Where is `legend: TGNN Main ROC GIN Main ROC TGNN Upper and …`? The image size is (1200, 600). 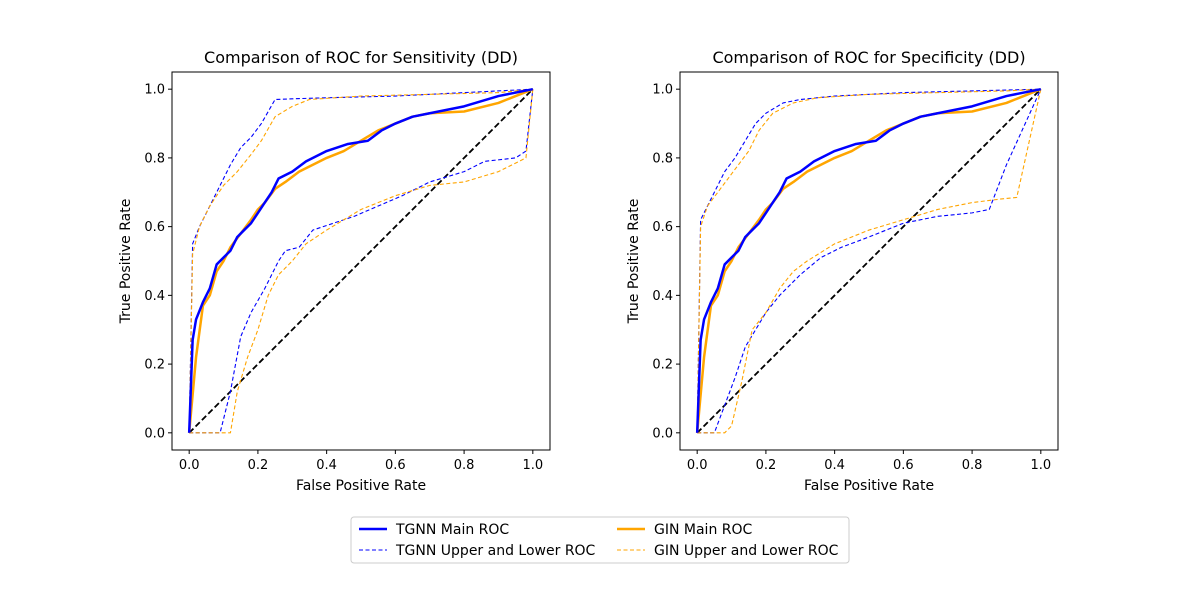
legend: TGNN Main ROC GIN Main ROC TGNN Upper and … is located at coordinates (600, 540).